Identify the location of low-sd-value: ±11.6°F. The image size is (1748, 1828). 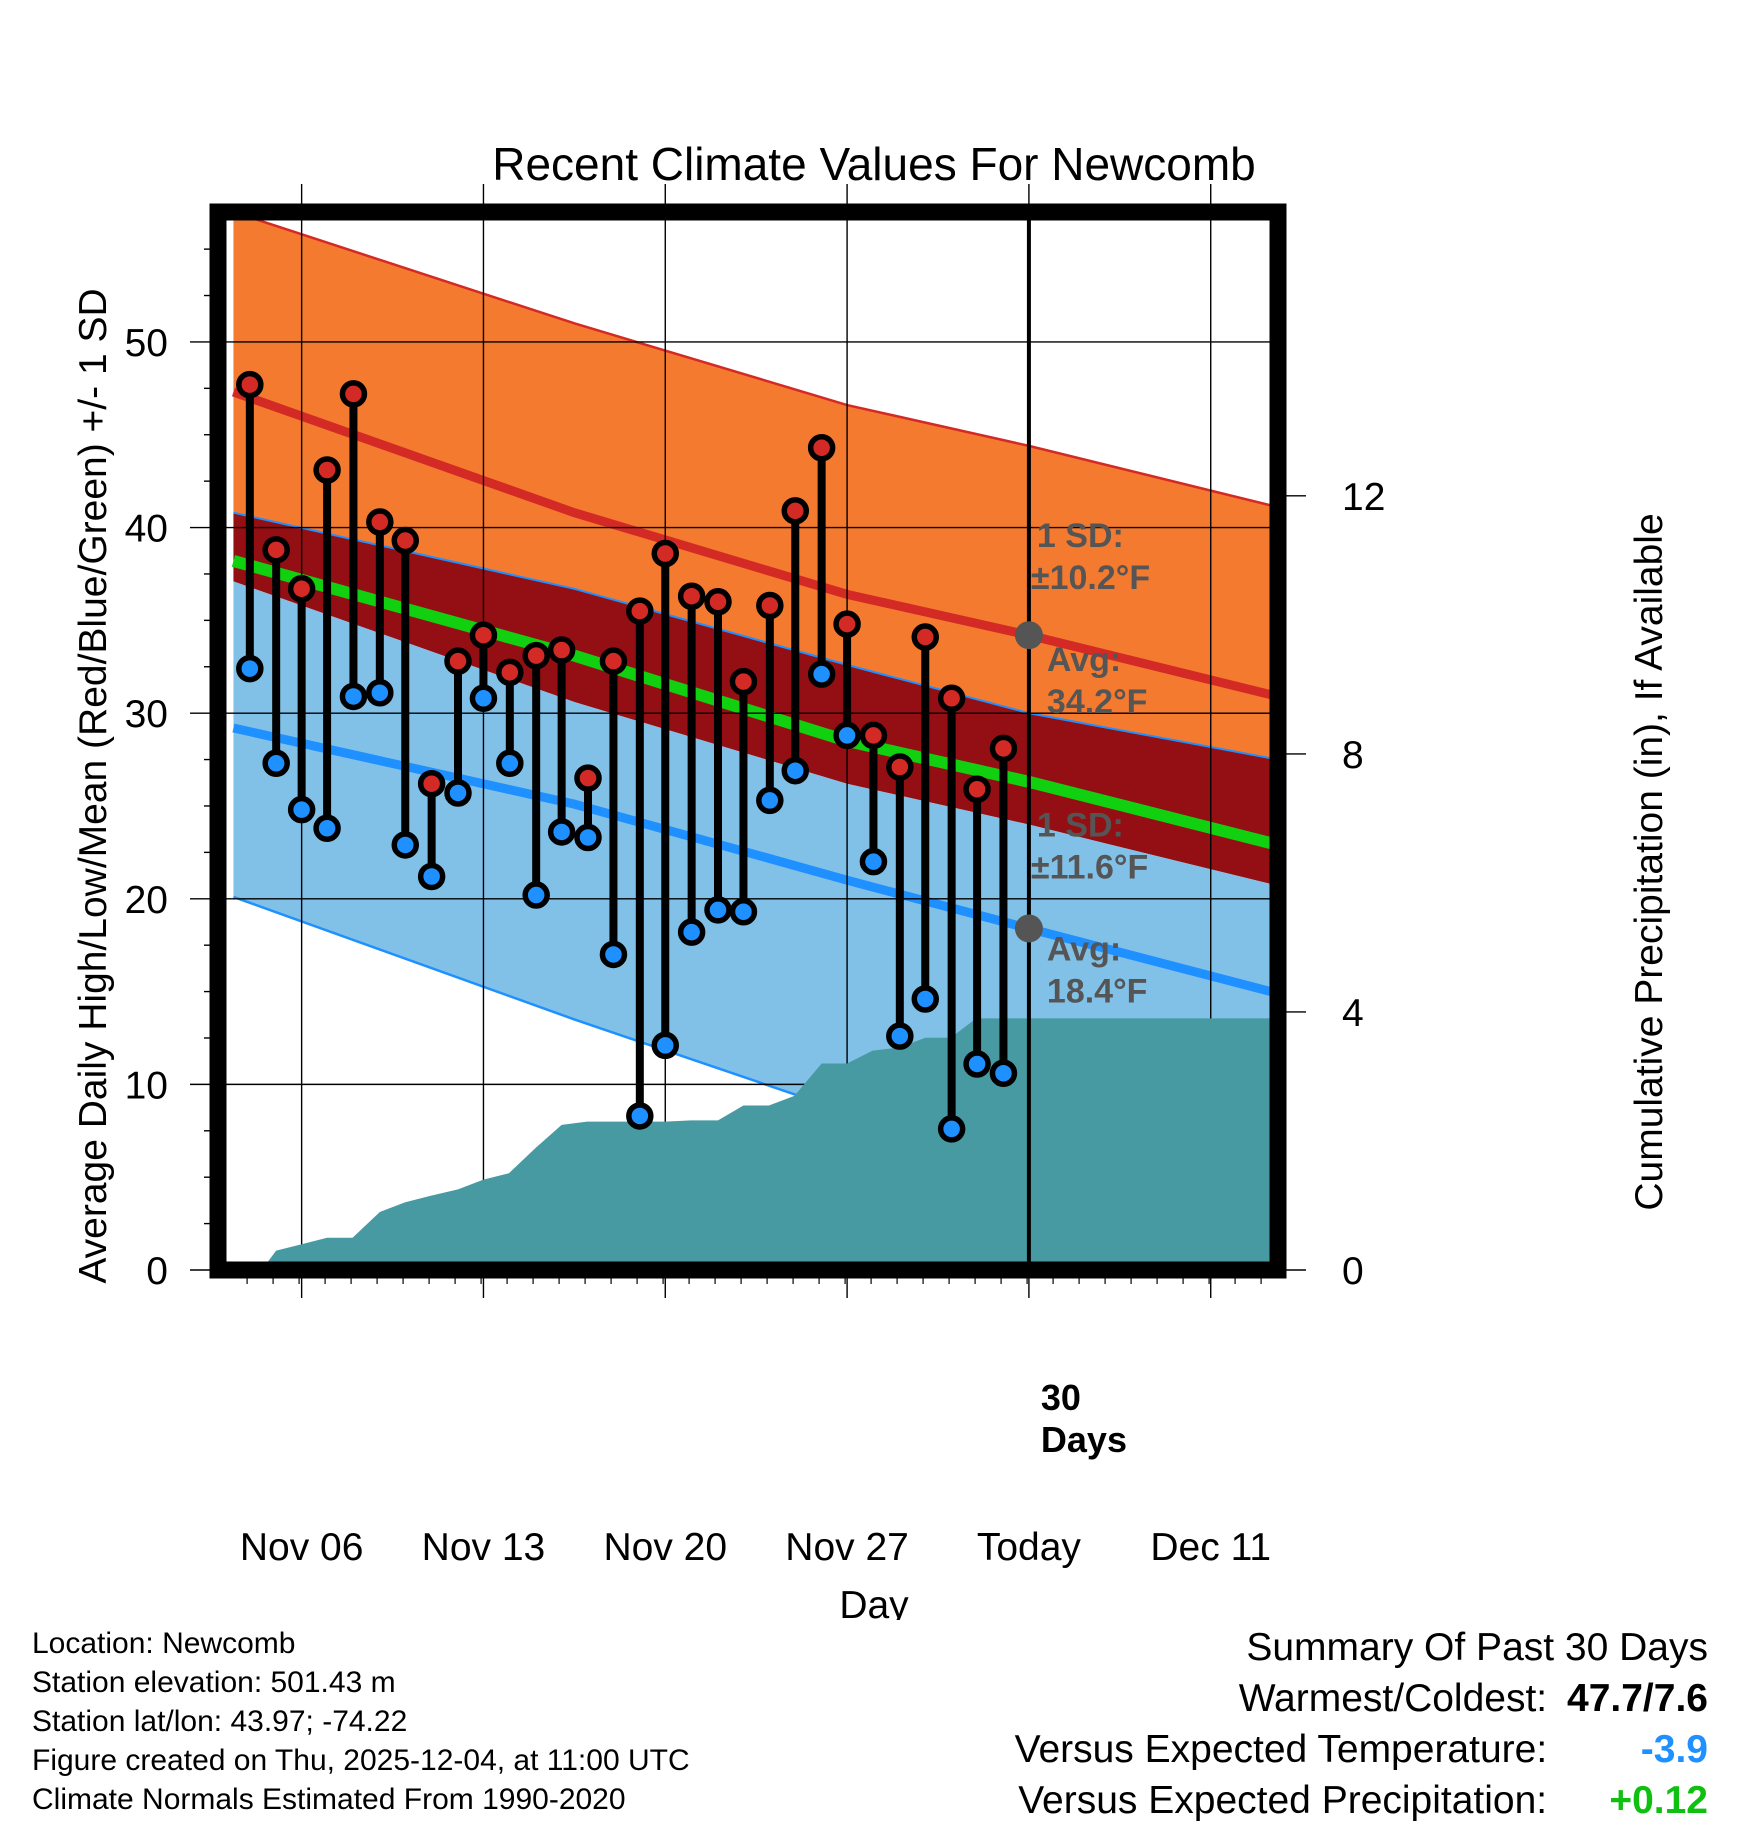
(1089, 867).